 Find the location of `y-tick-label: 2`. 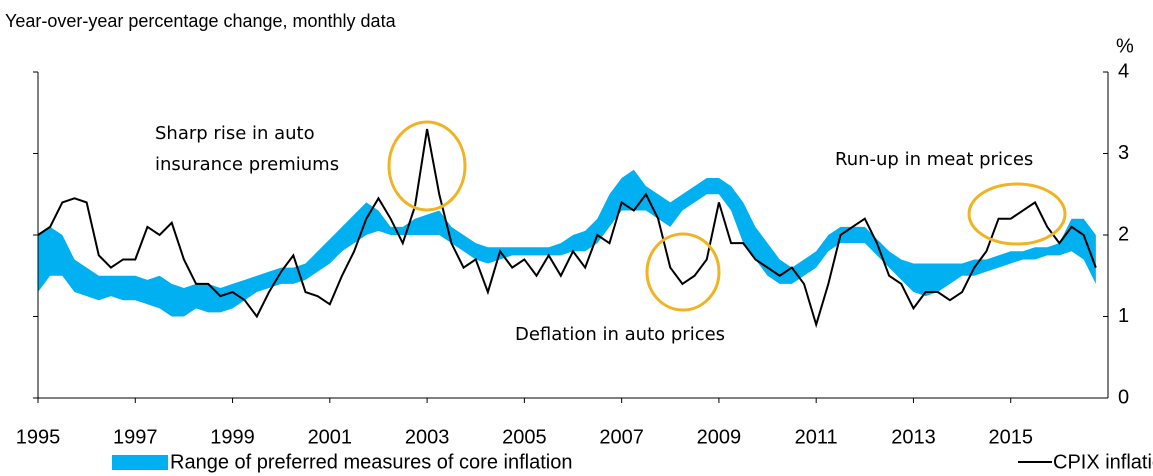

y-tick-label: 2 is located at coordinates (1123, 234).